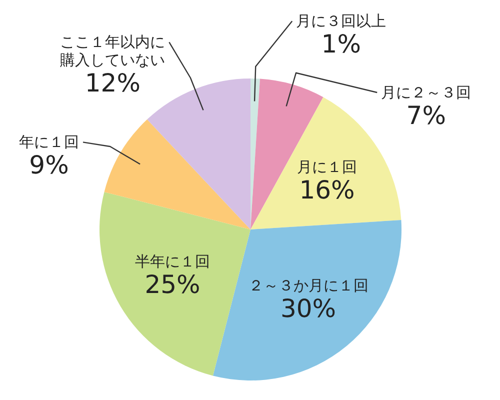  Describe the element at coordinates (172, 285) in the screenshot. I see `data-label: 25%` at that location.